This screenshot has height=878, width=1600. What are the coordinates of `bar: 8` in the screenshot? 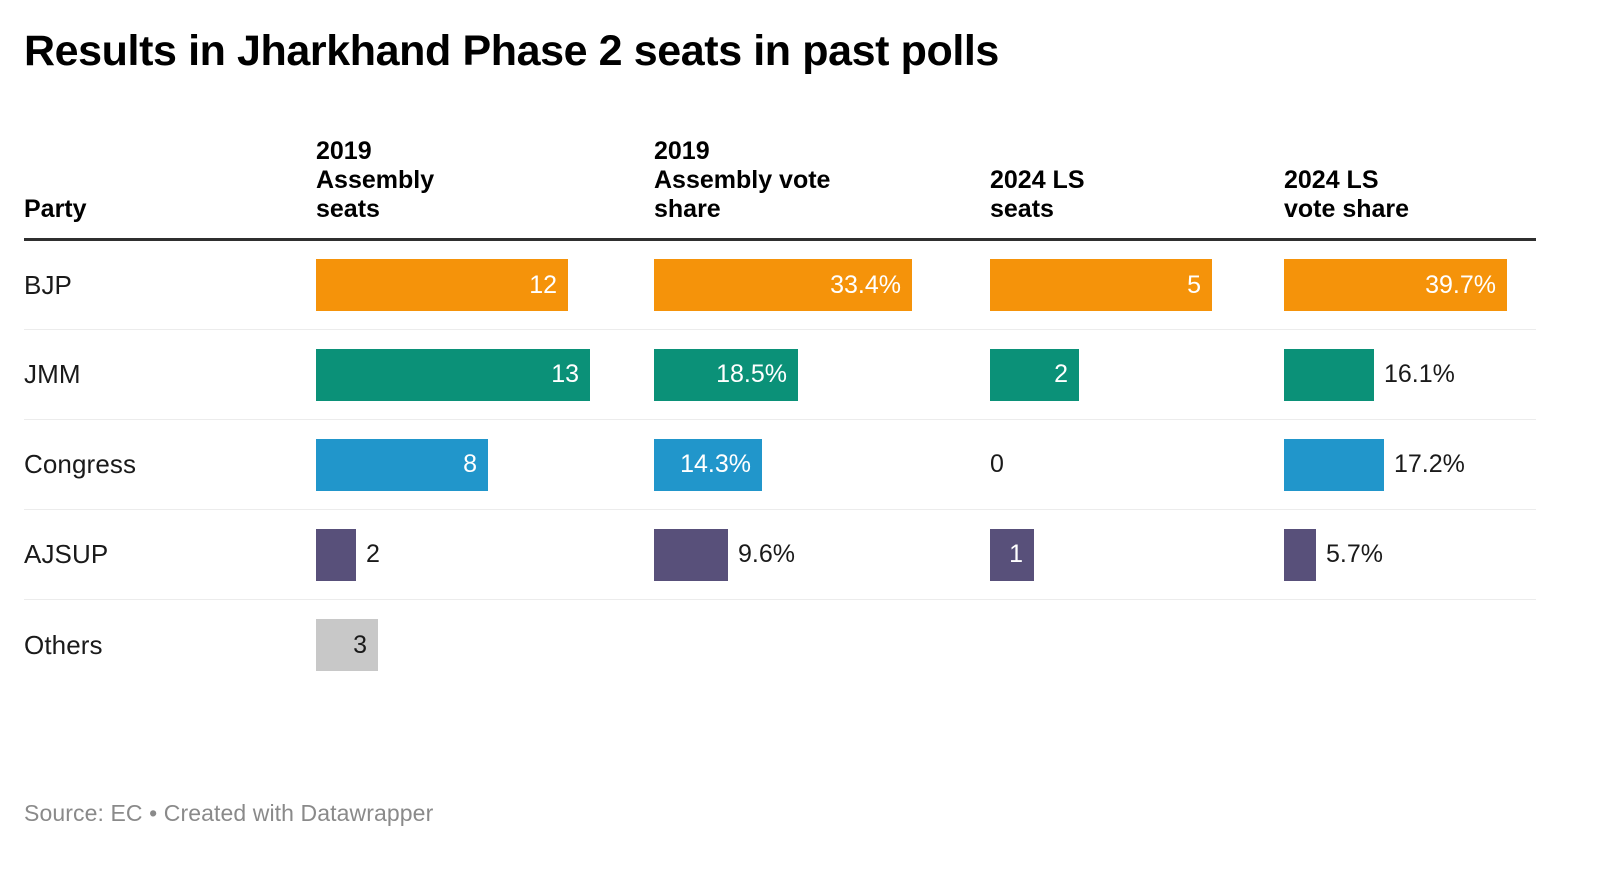 It's located at (402, 464).